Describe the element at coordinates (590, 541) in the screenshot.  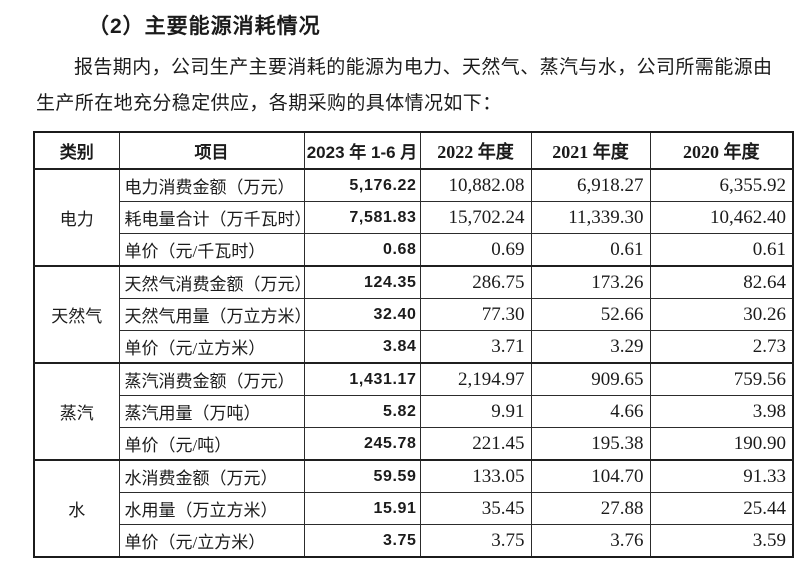
I see `value-cell: 3.76` at that location.